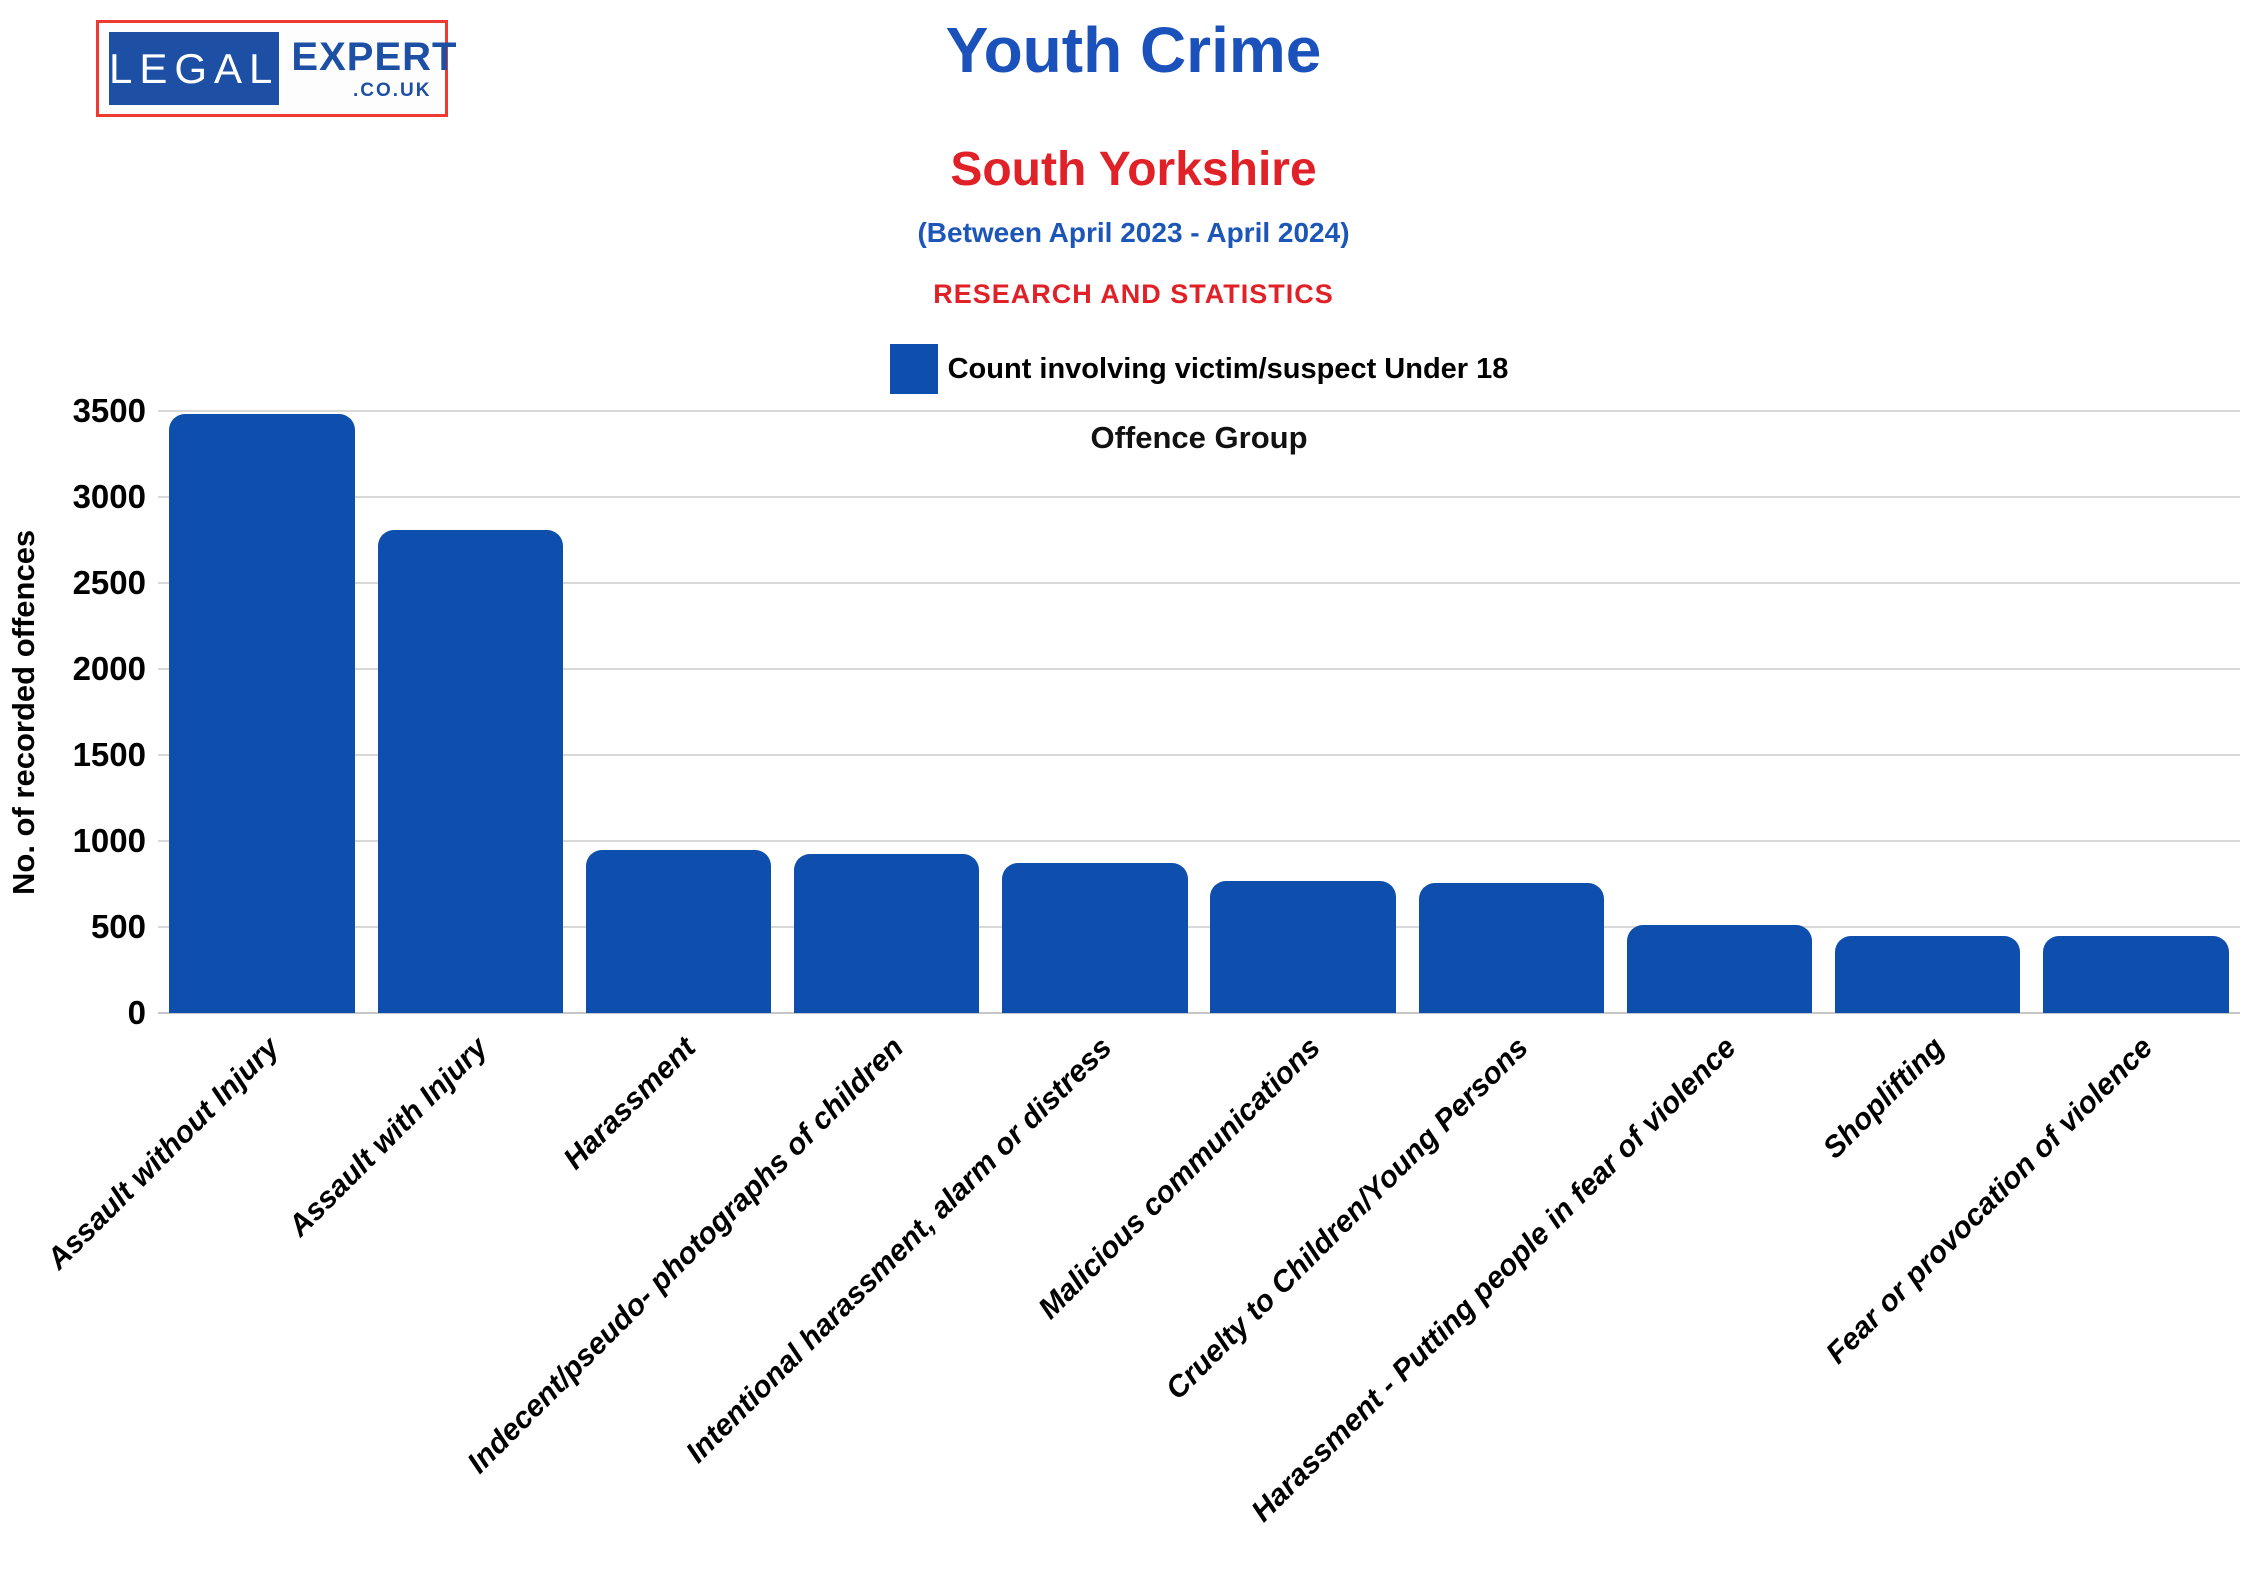  What do you see at coordinates (1133, 50) in the screenshot?
I see `page-title: Youth Crime` at bounding box center [1133, 50].